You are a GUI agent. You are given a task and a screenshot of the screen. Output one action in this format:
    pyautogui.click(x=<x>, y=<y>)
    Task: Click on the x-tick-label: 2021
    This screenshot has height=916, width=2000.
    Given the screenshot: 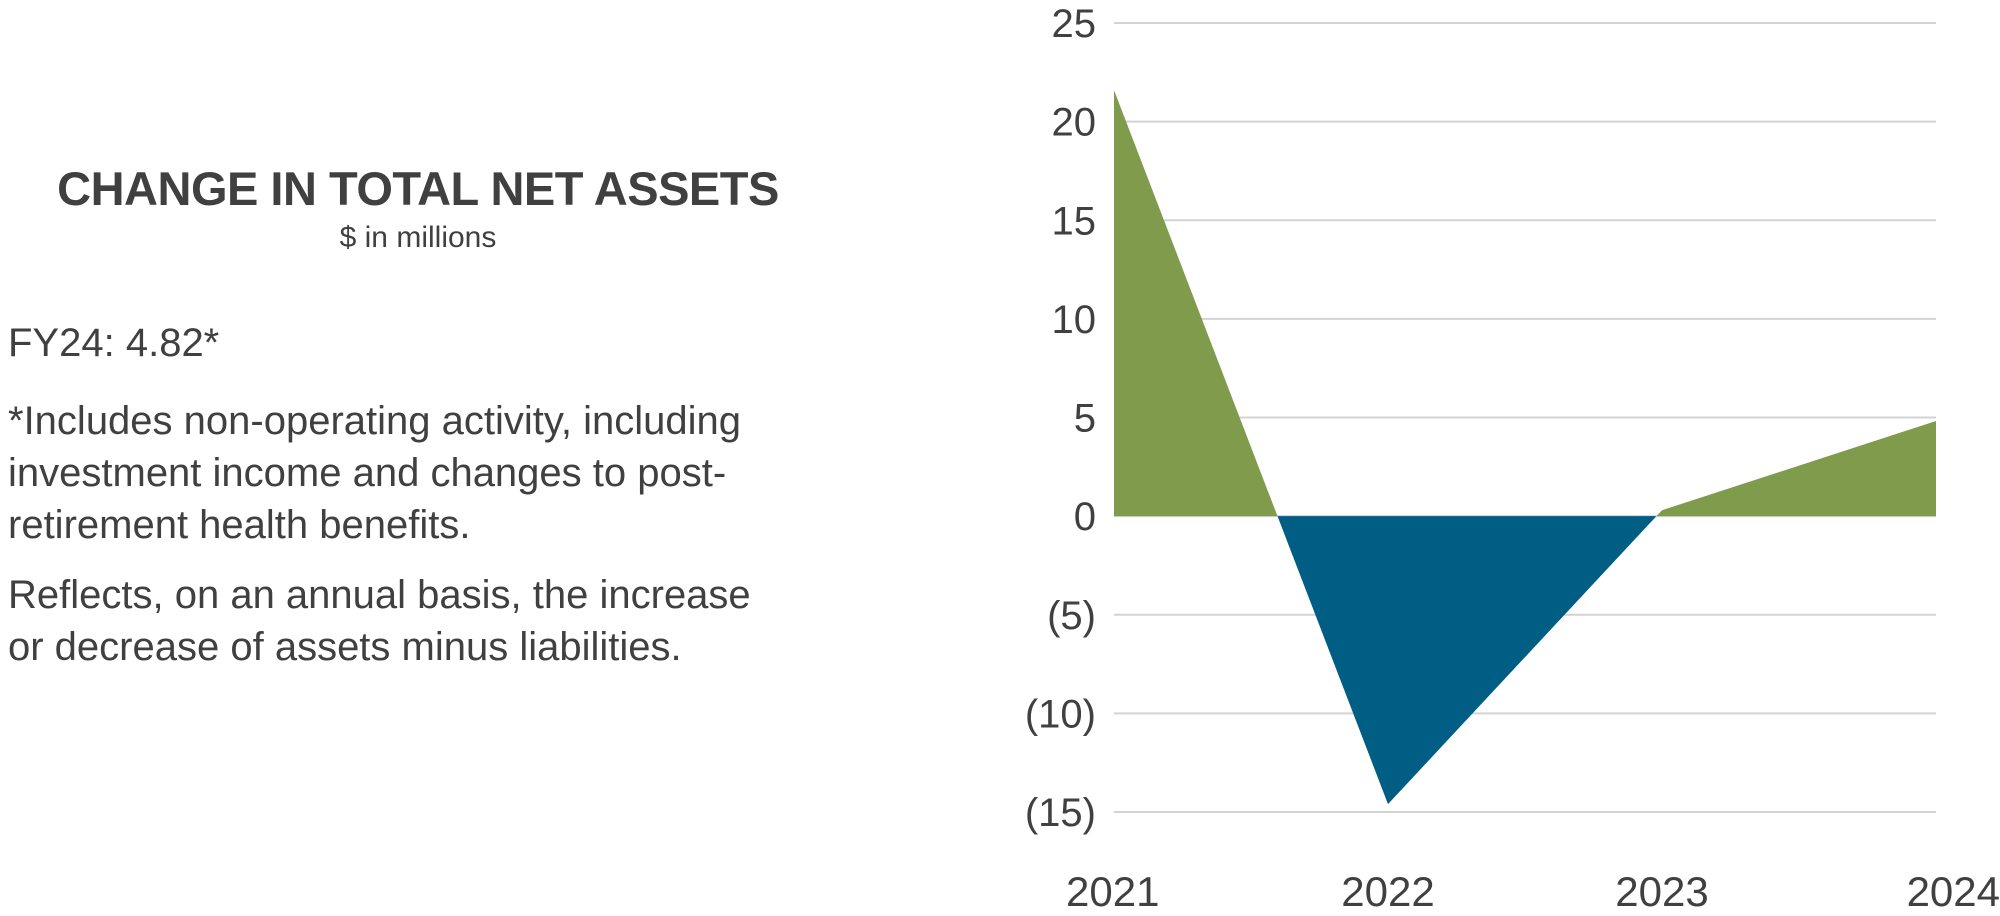 What is the action you would take?
    pyautogui.click(x=1112, y=891)
    